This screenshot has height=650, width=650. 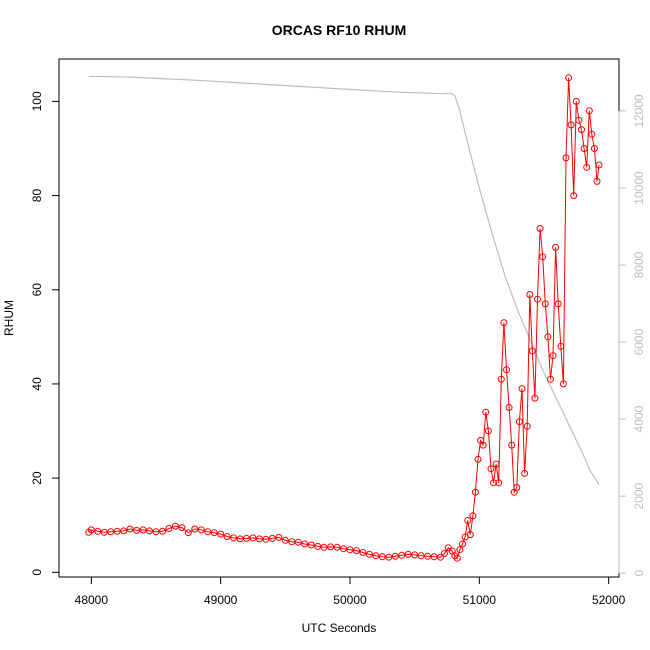 I want to click on x-axis-label: UTC Seconds, so click(x=339, y=628).